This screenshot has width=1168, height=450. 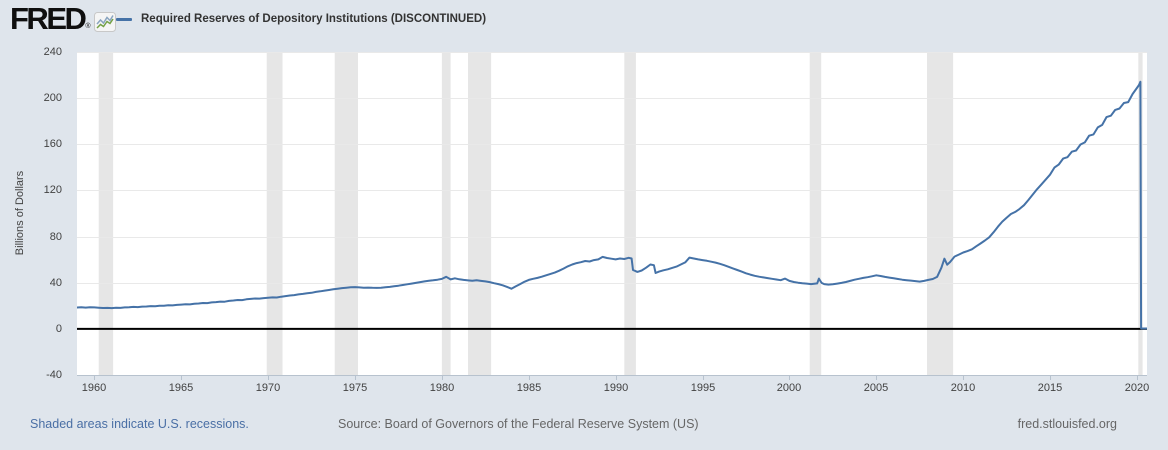 What do you see at coordinates (963, 388) in the screenshot?
I see `x-tick-label: 2010` at bounding box center [963, 388].